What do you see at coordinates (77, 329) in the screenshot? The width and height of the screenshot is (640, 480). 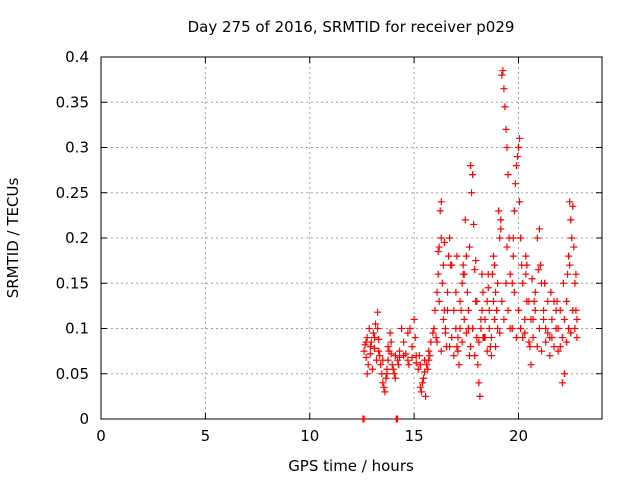 I see `y-tick-label: 0.1` at bounding box center [77, 329].